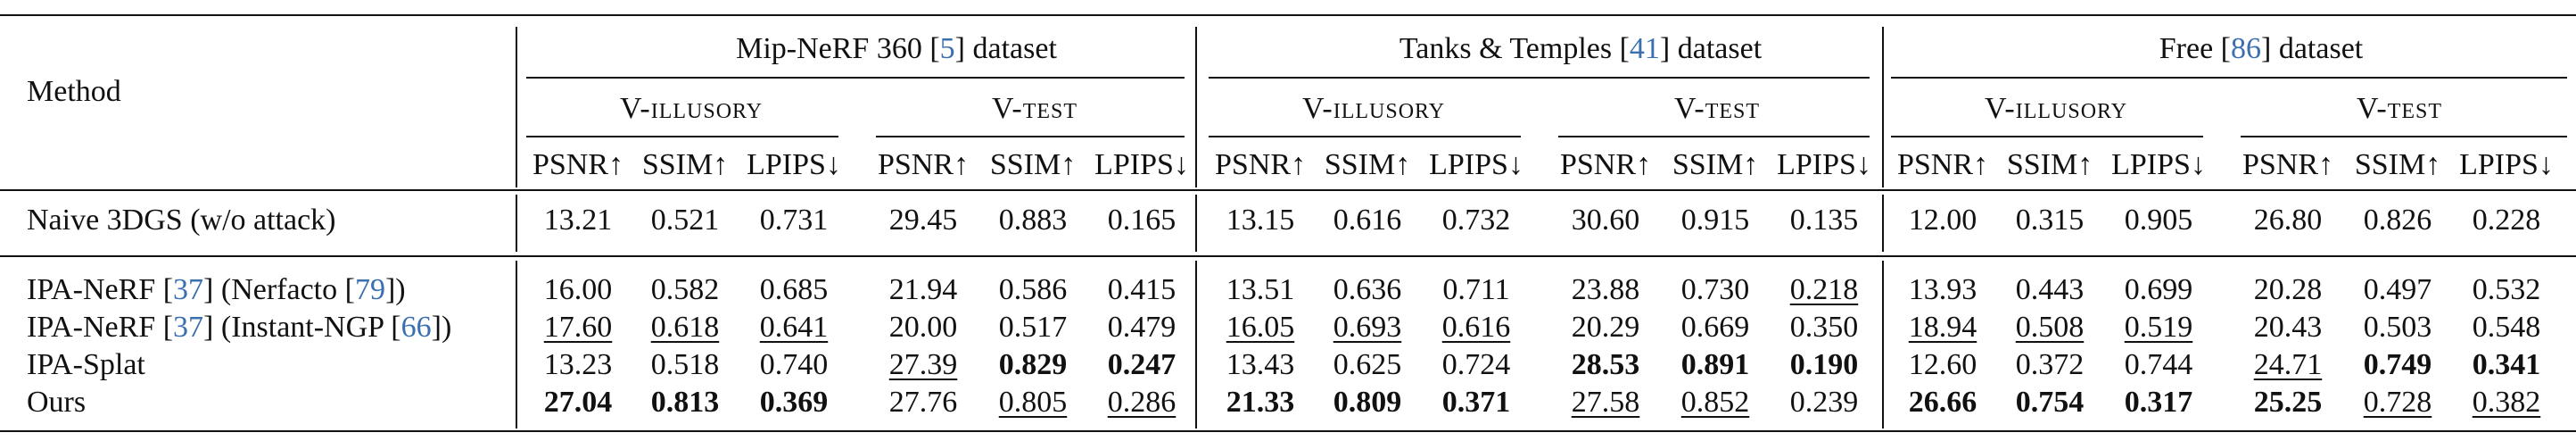 Image resolution: width=2576 pixels, height=441 pixels. I want to click on table-cell: 0.497, so click(2398, 289).